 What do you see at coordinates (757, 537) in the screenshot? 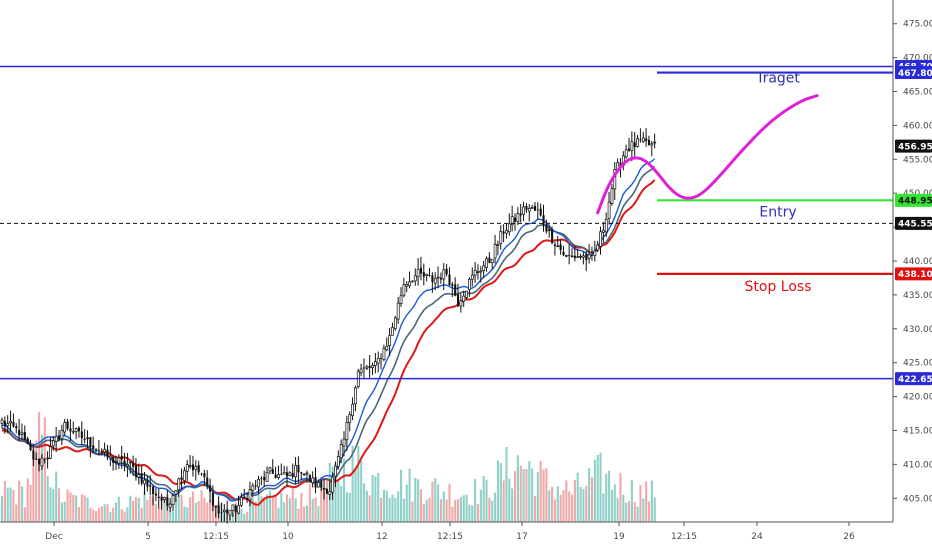
I see `x-tick-label: 24` at bounding box center [757, 537].